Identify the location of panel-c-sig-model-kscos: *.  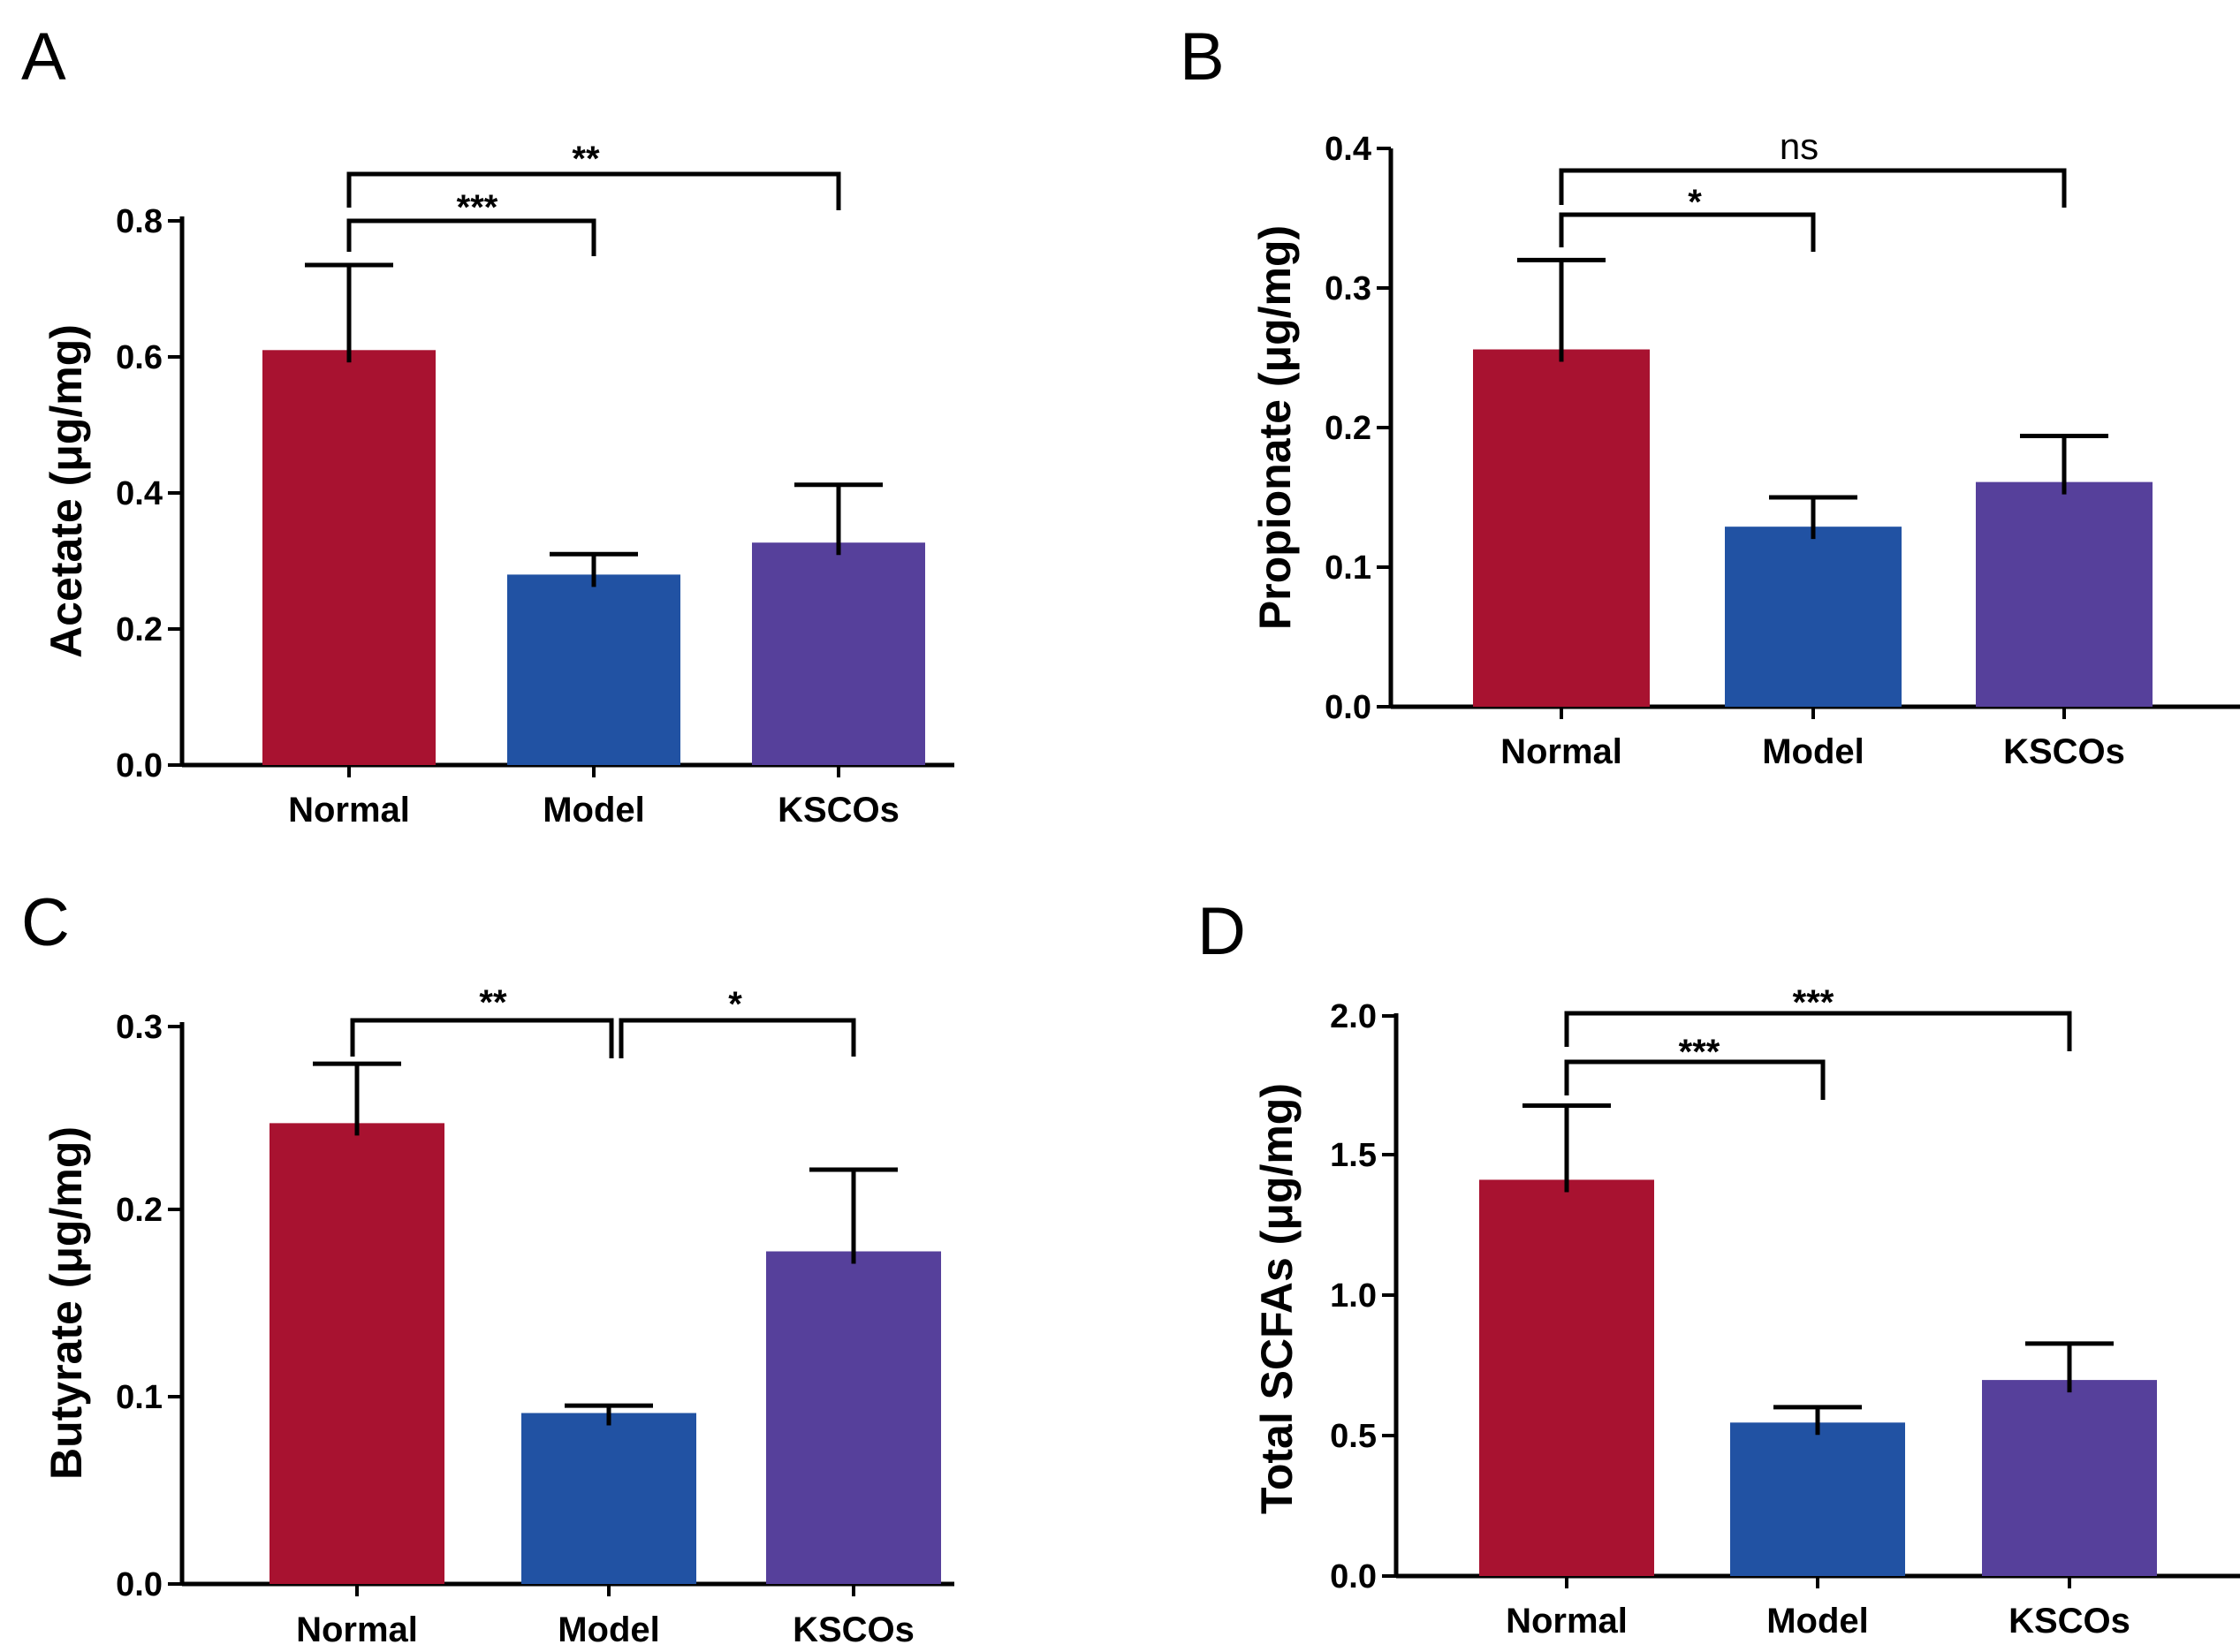
(735, 1004).